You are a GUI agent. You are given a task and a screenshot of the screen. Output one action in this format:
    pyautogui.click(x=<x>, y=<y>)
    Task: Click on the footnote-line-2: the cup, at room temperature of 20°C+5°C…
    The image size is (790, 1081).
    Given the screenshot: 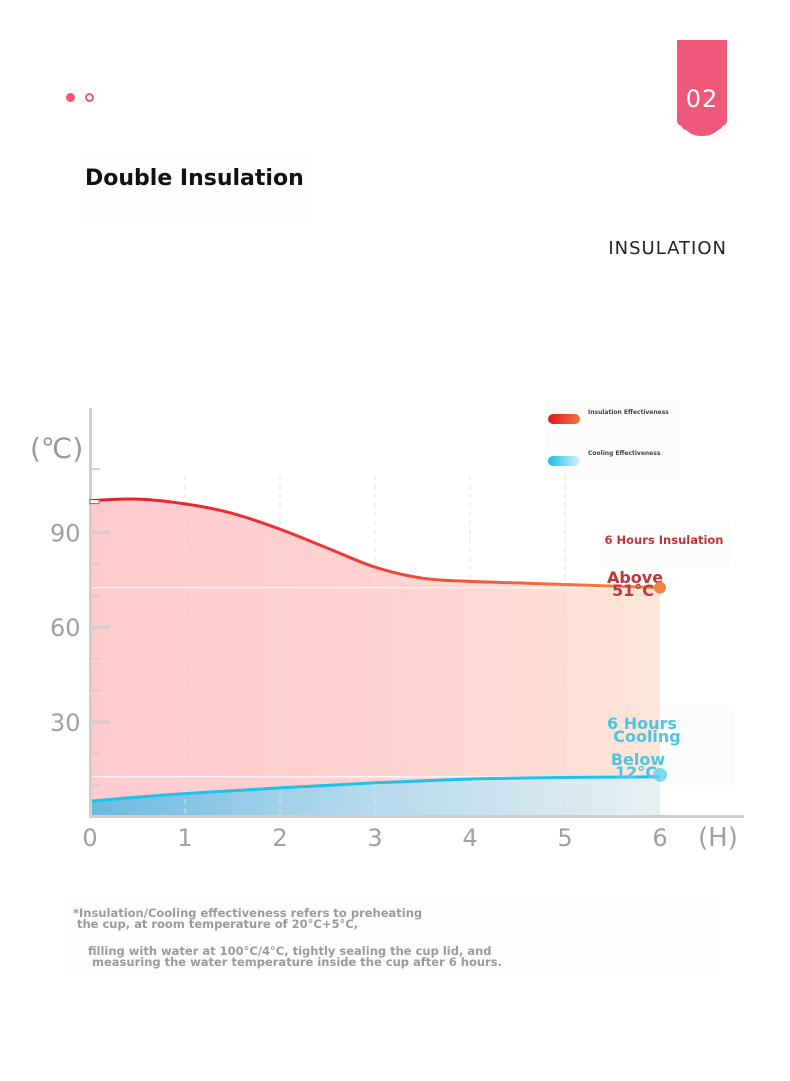 What is the action you would take?
    pyautogui.click(x=218, y=924)
    